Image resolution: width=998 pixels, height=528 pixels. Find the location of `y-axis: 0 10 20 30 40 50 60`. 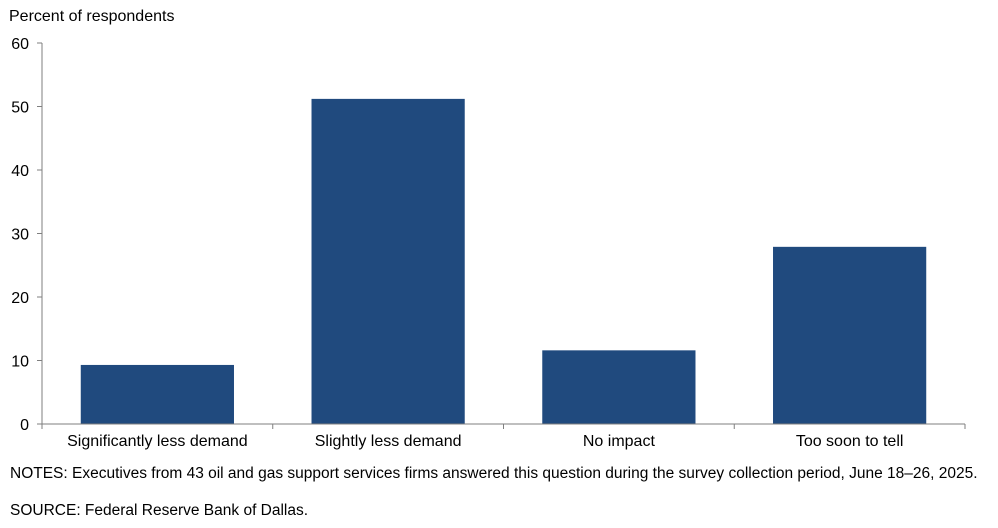

y-axis: 0 10 20 30 40 50 60 is located at coordinates (27, 235).